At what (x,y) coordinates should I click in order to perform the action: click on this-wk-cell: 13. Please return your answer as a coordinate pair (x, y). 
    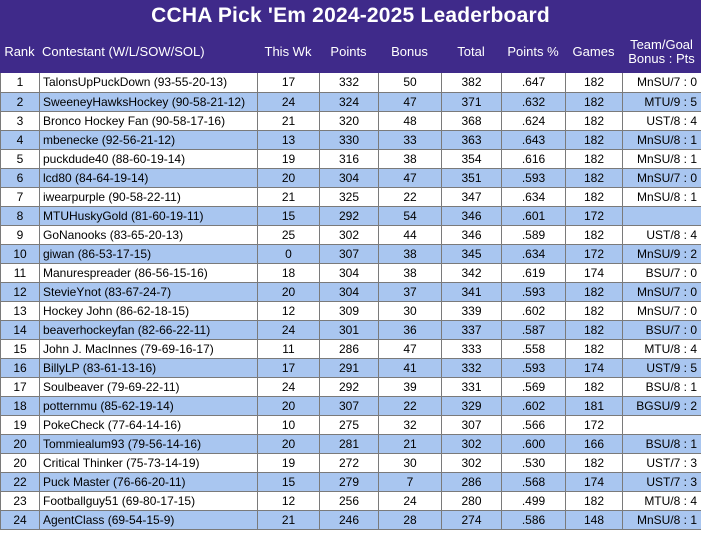
    Looking at the image, I should click on (288, 140).